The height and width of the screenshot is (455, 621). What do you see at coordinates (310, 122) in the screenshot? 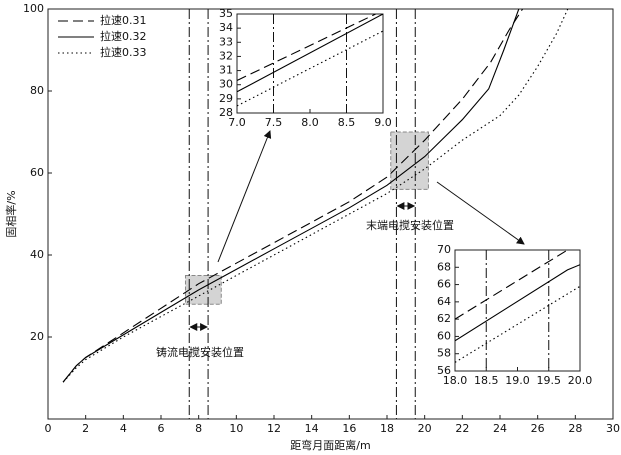
I see `x-tick-label: 8.0` at bounding box center [310, 122].